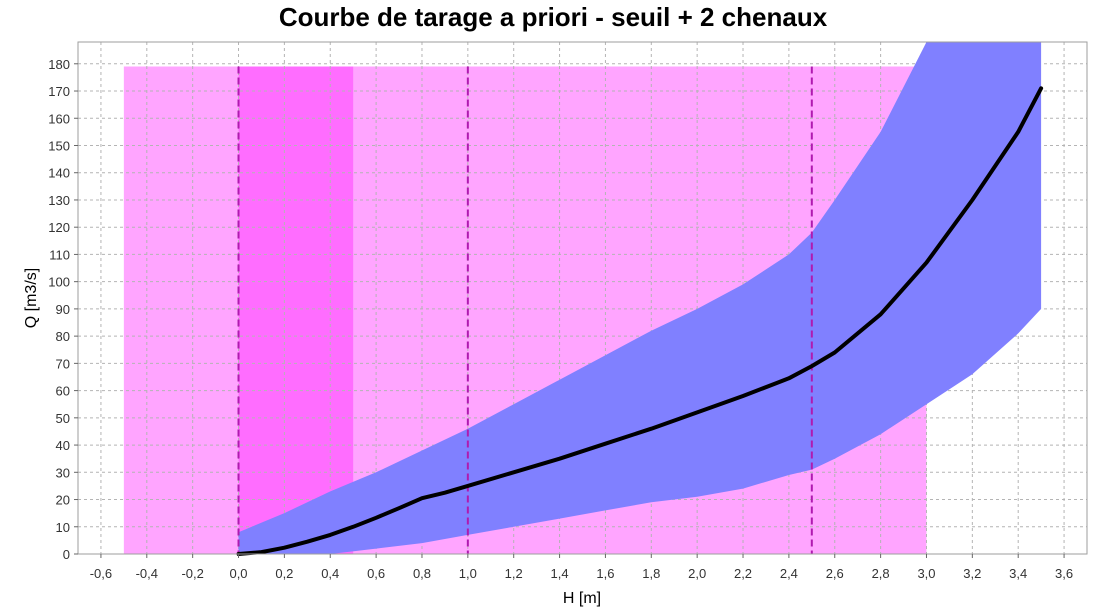 The image size is (1106, 609). What do you see at coordinates (63, 391) in the screenshot?
I see `y-tick-label: 60` at bounding box center [63, 391].